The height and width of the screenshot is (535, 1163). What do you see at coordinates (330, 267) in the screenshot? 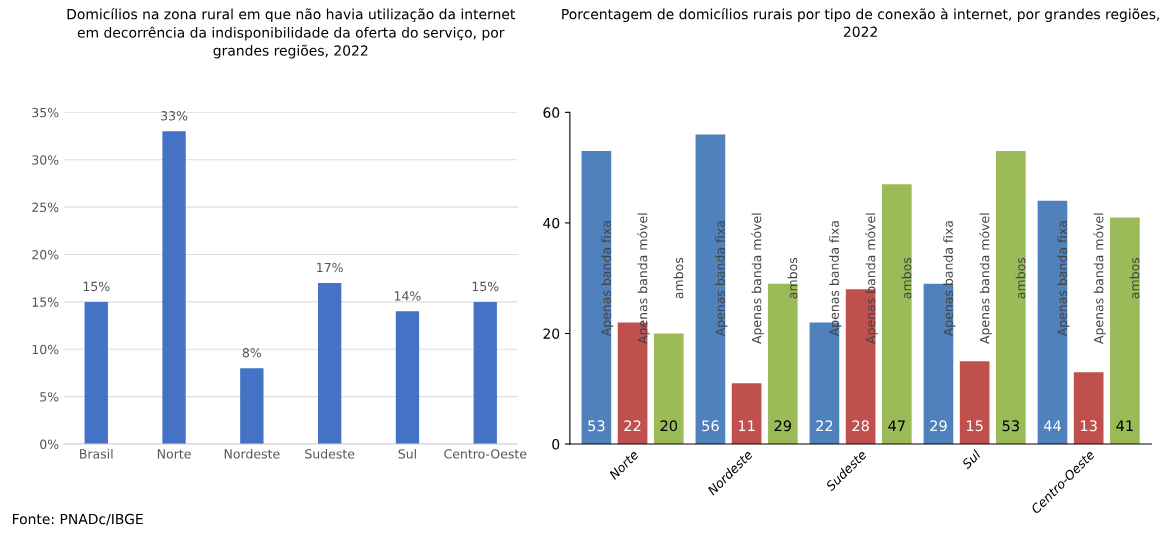
I see `data-label: 17%` at bounding box center [330, 267].